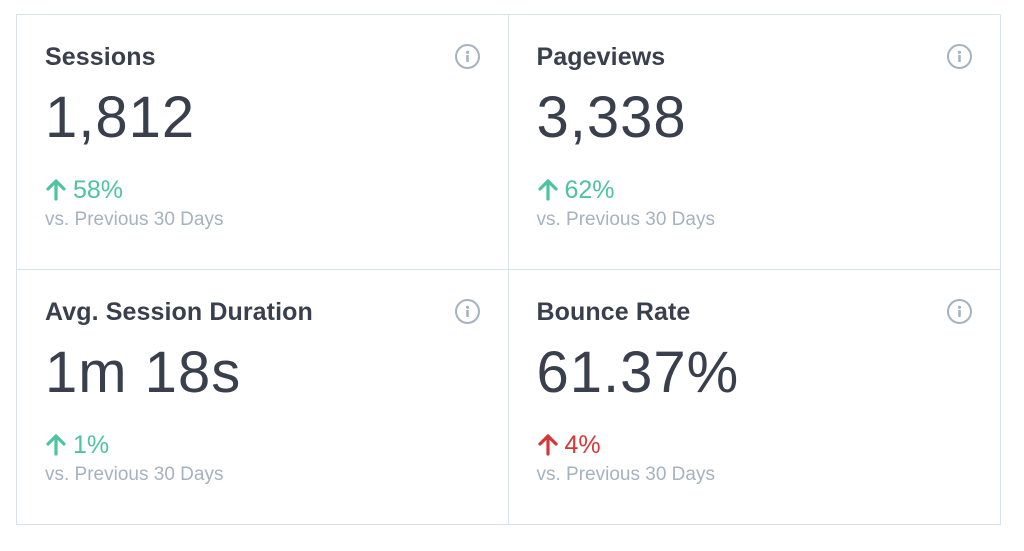 This screenshot has width=1024, height=551. I want to click on metric-change-value: 4%, so click(582, 444).